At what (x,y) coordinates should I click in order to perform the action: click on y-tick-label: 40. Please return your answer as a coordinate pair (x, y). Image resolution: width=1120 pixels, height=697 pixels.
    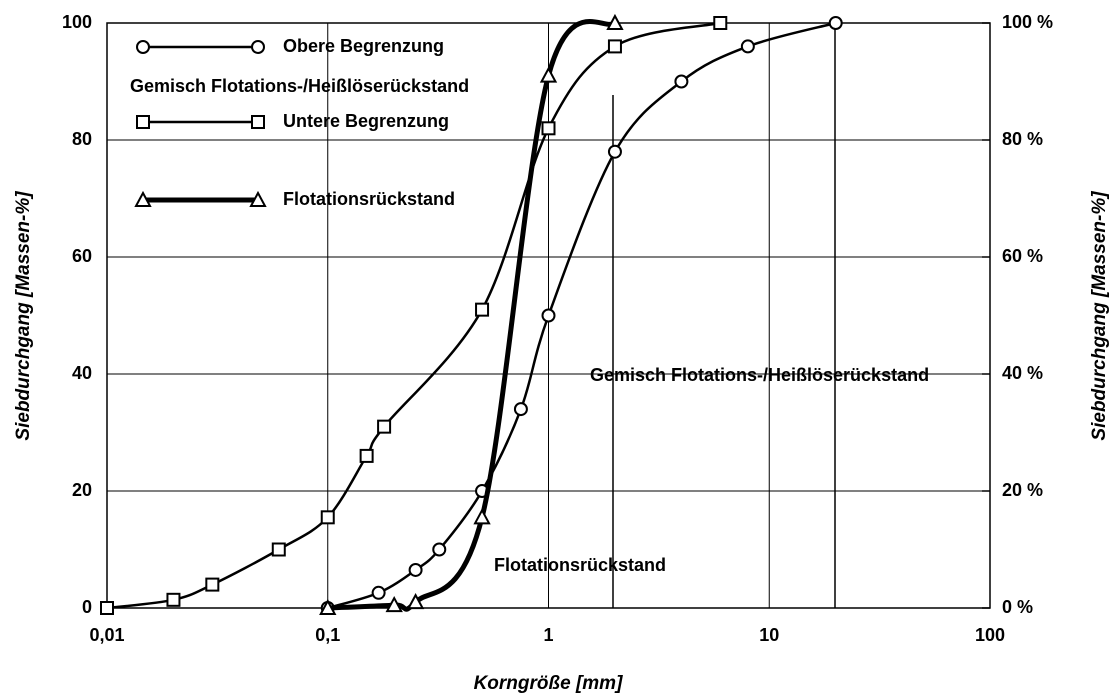
    Looking at the image, I should click on (82, 373).